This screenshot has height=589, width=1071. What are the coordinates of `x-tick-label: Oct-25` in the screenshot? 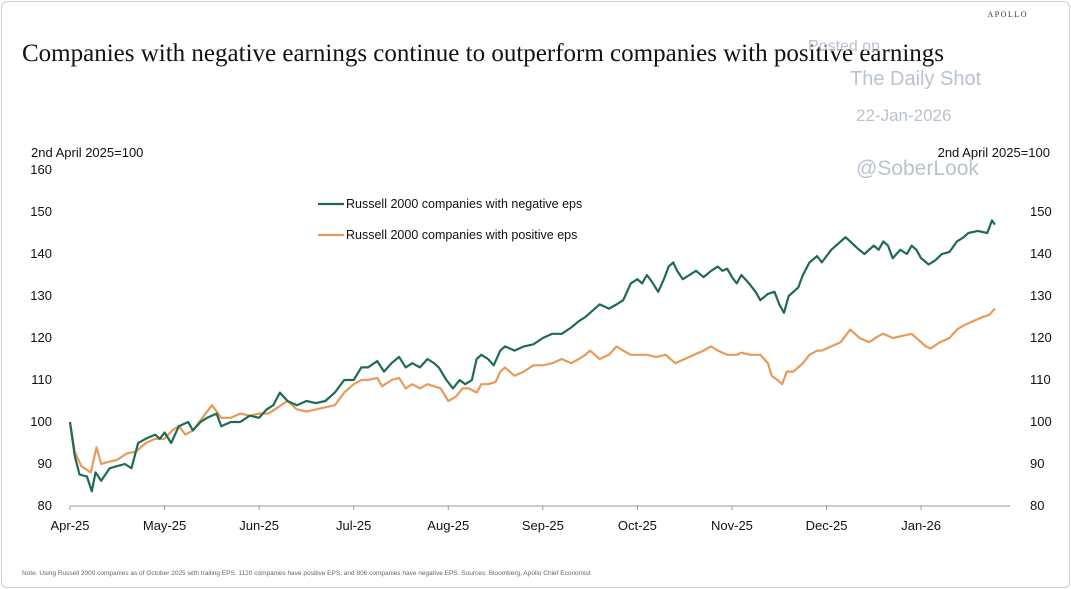 It's located at (637, 525).